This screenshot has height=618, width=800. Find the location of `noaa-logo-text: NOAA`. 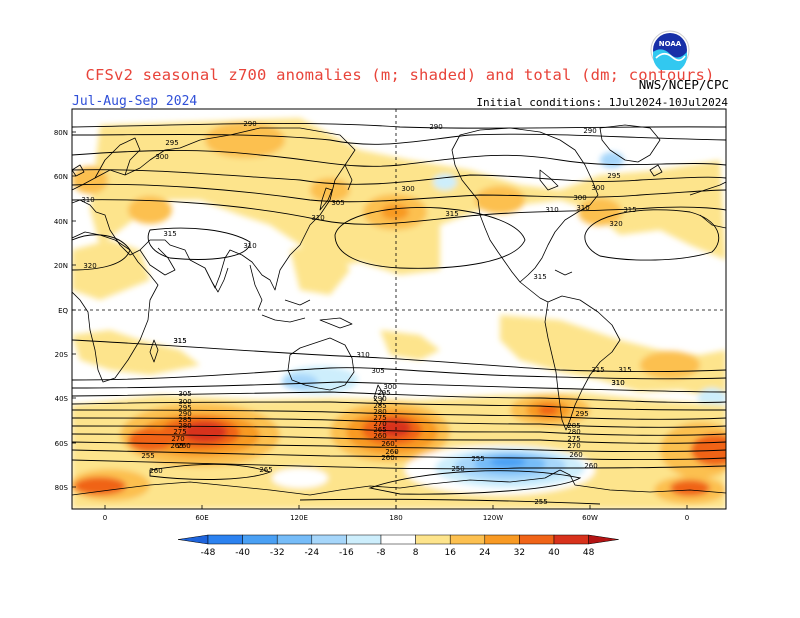

noaa-logo-text: NOAA is located at coordinates (670, 44).